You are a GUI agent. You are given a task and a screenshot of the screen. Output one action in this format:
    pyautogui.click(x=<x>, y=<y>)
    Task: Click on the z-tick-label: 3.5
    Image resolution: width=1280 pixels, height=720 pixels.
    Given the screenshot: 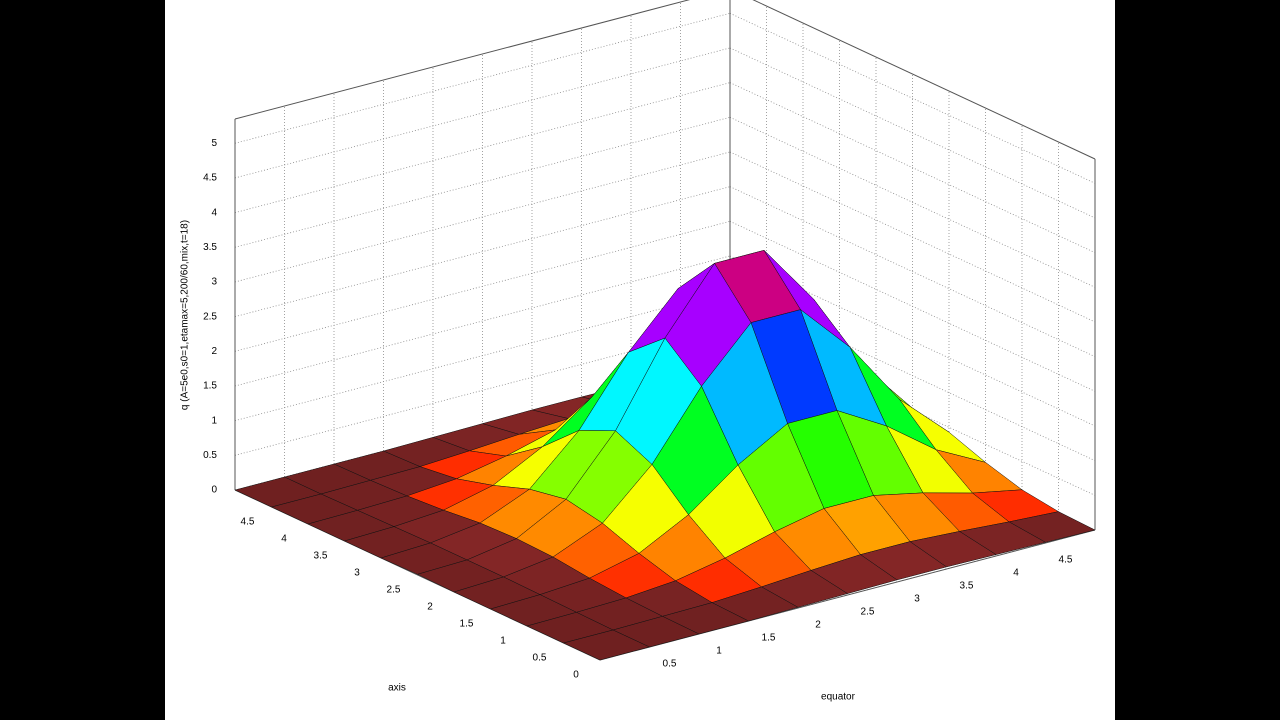 What is the action you would take?
    pyautogui.click(x=210, y=247)
    